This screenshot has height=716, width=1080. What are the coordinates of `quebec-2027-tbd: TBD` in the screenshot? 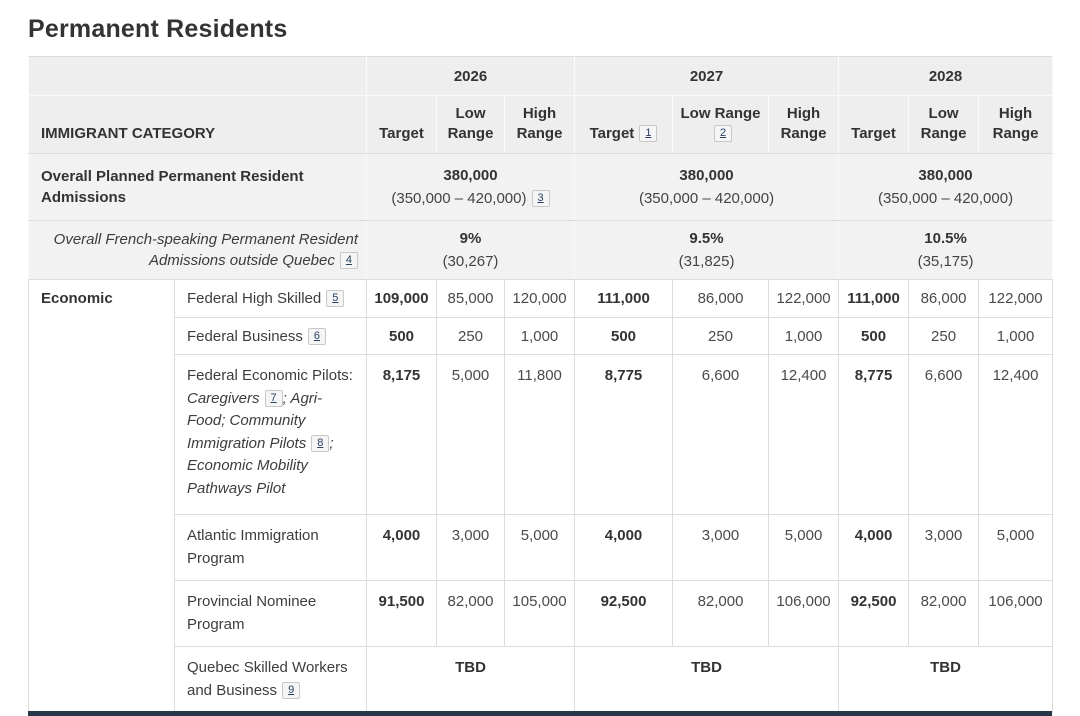 It's located at (707, 679).